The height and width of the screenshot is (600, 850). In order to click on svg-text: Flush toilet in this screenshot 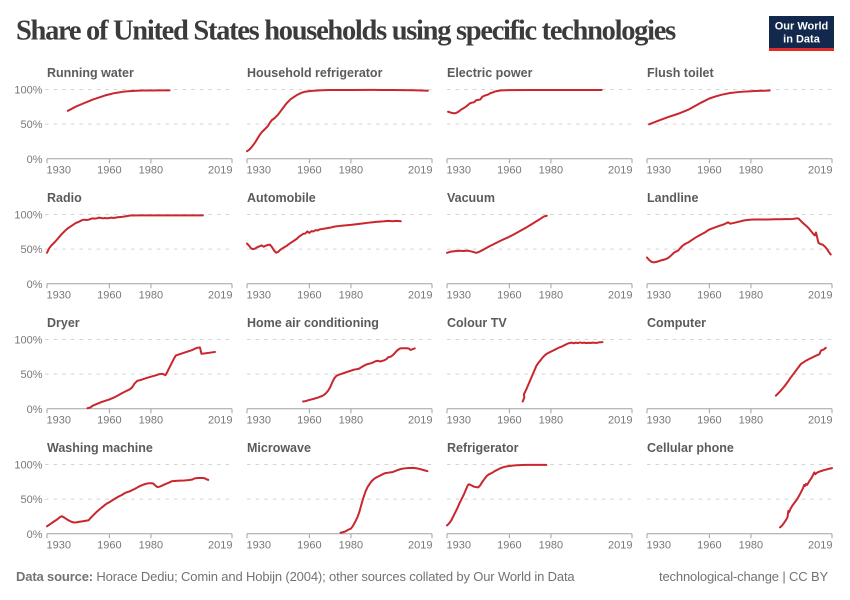, I will do `click(681, 73)`.